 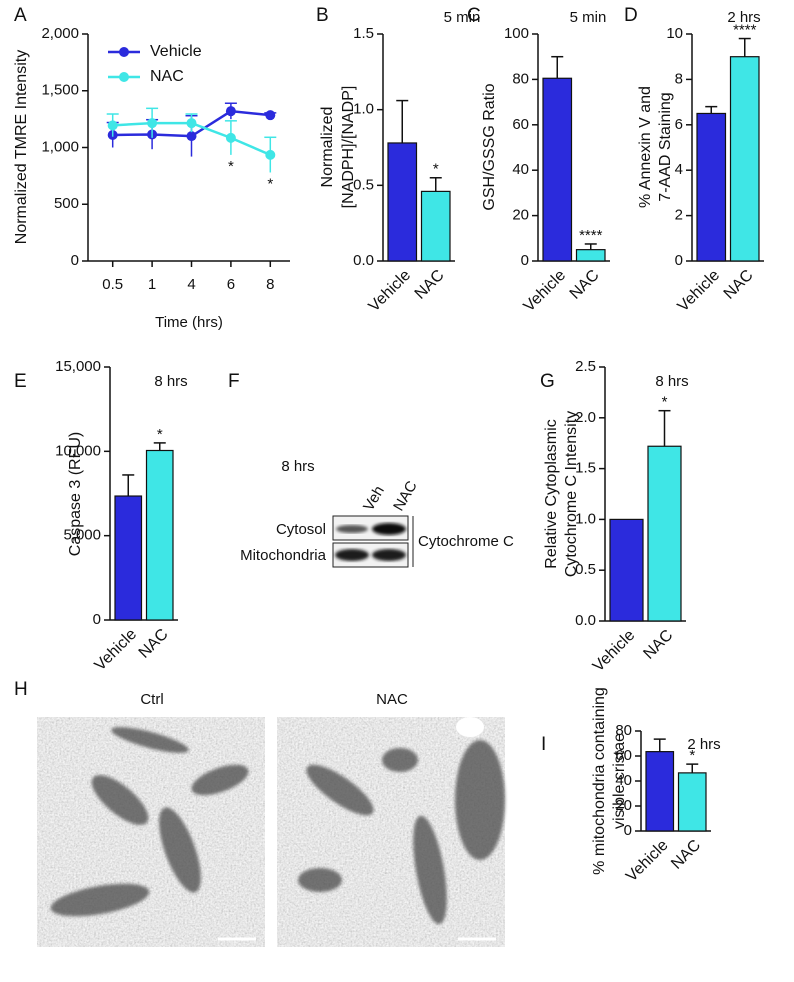 What do you see at coordinates (60, 146) in the screenshot?
I see `y-tick-label: 1,000` at bounding box center [60, 146].